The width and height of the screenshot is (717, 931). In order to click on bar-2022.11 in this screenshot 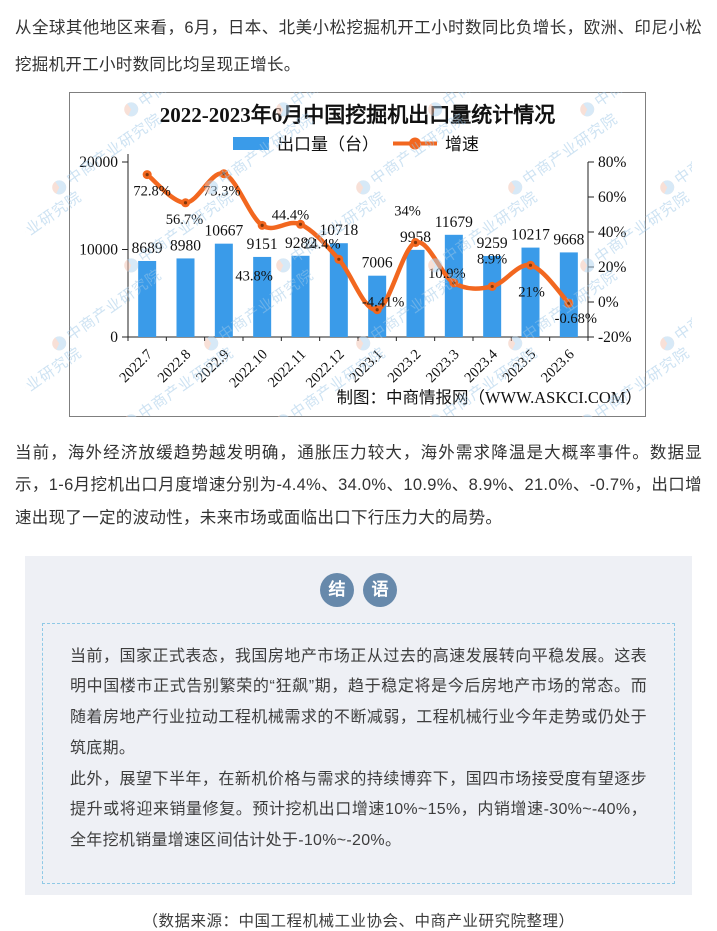, I will do `click(300, 297)`.